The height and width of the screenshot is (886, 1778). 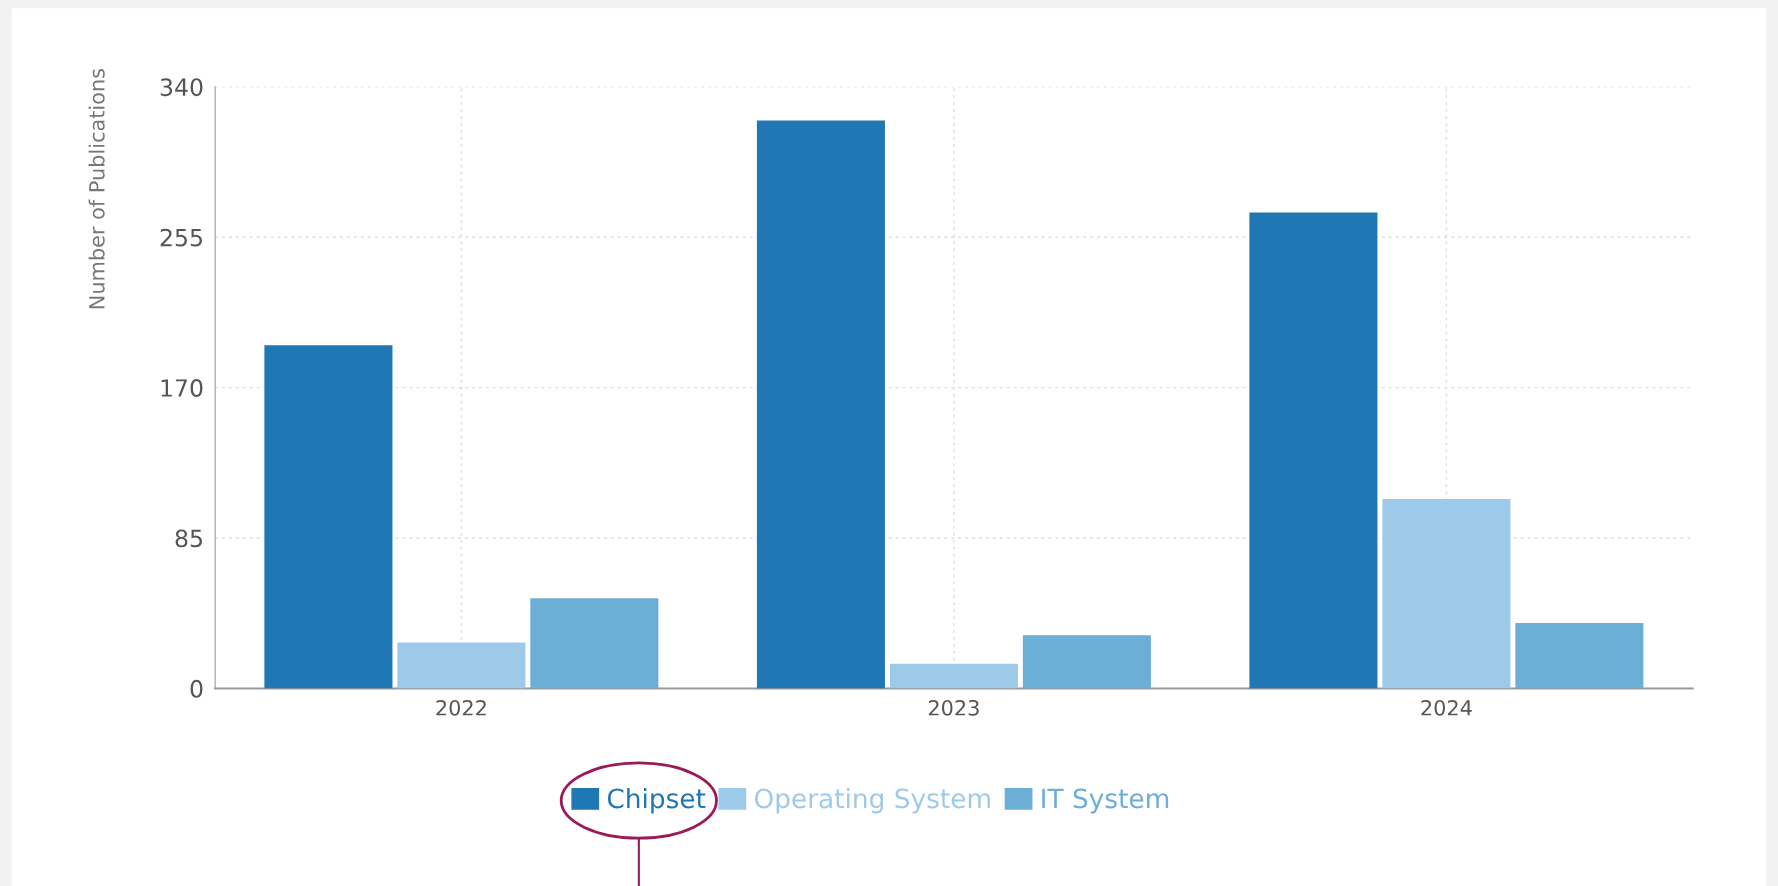 I want to click on y-tick-label: 255, so click(x=181, y=237).